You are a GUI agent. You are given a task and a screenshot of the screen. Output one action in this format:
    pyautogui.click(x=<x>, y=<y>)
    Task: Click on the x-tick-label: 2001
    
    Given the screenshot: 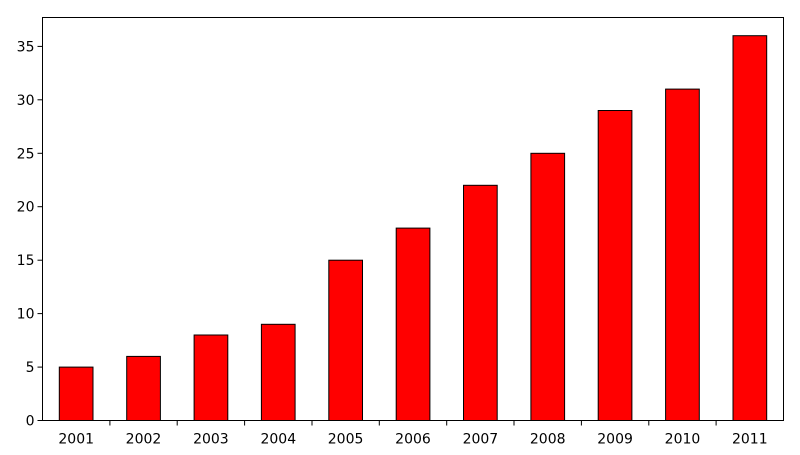 What is the action you would take?
    pyautogui.click(x=76, y=440)
    